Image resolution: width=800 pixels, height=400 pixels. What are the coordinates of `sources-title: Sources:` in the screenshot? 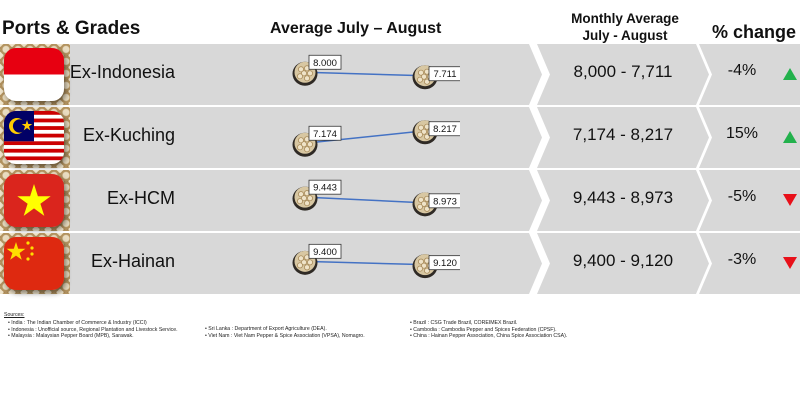 It's located at (14, 315).